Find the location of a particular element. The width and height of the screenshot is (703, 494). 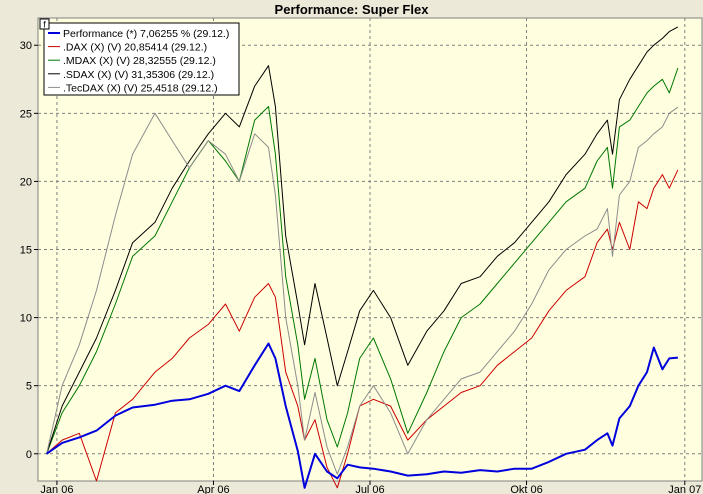

chart-title: Performance: Super Flex is located at coordinates (351, 9).